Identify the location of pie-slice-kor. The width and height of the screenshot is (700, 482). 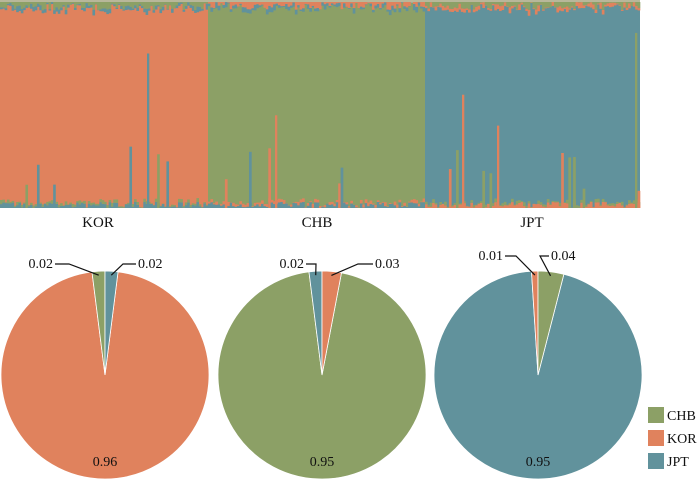
(105, 375).